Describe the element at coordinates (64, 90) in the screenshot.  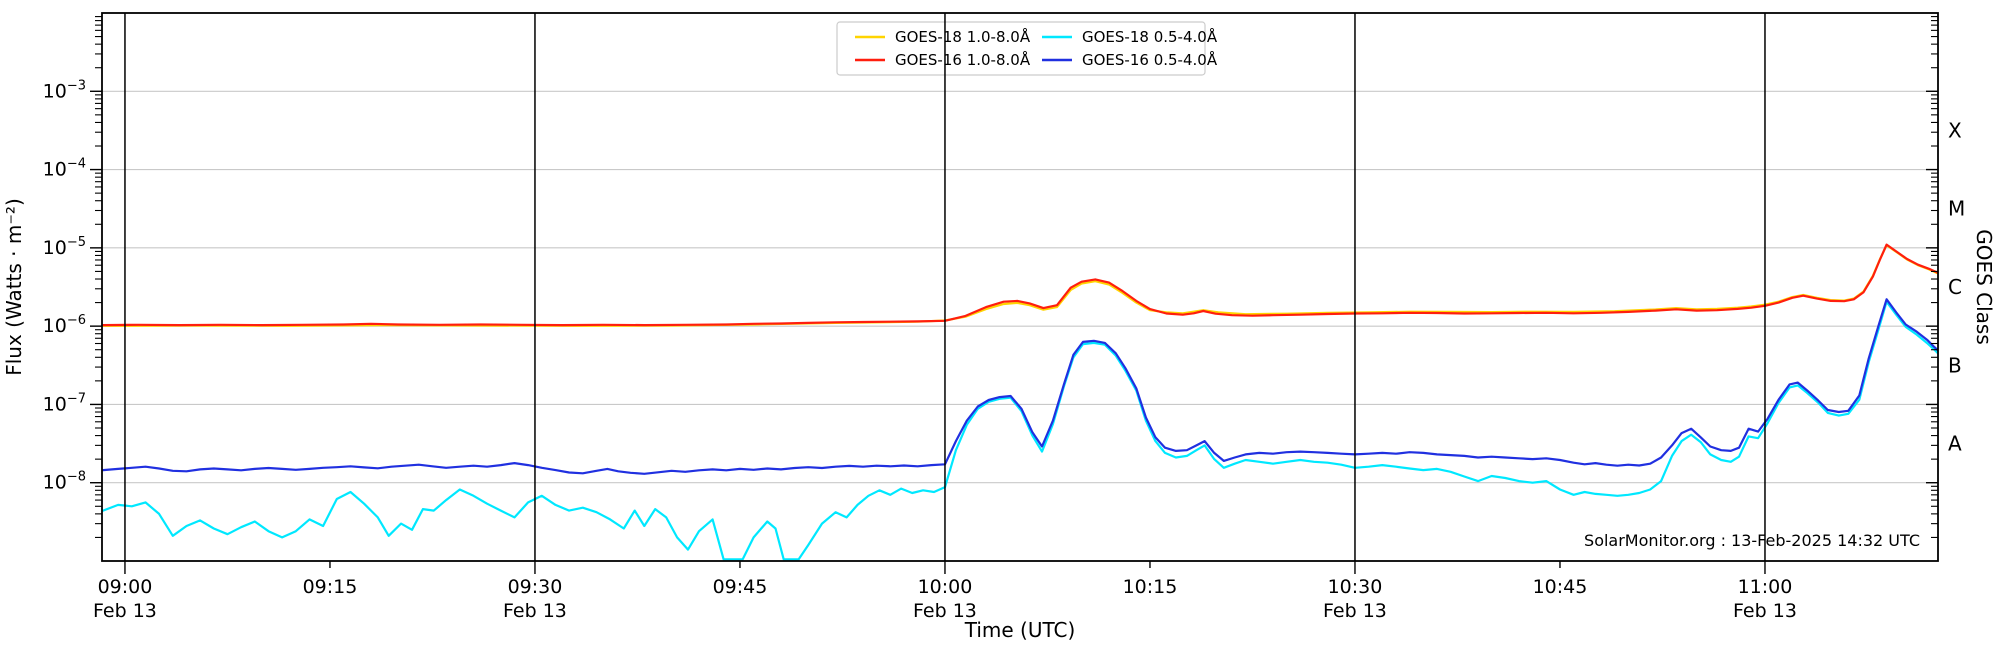
I see `y-tick-label-1e-3: 10⁻³` at that location.